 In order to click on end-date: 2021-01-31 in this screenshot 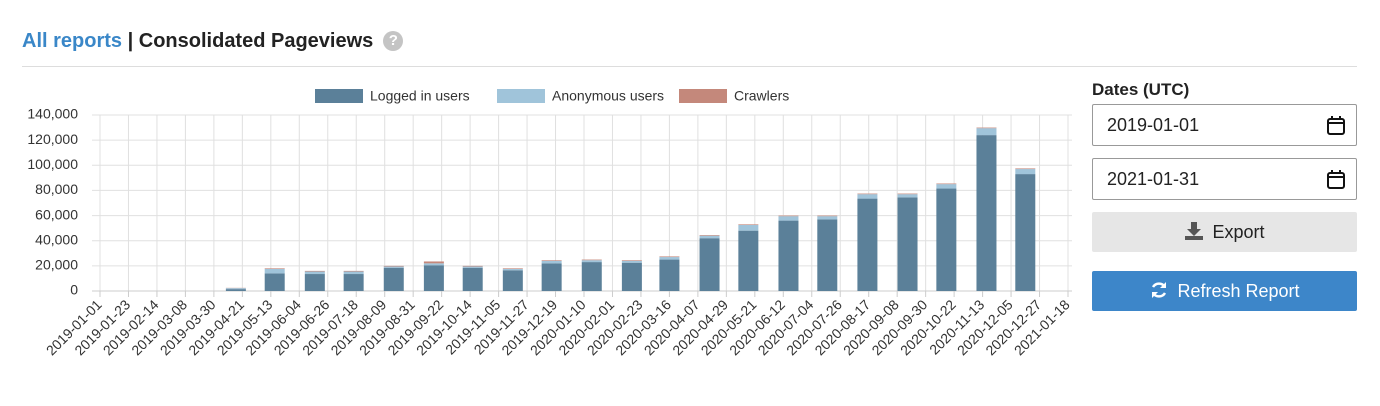, I will do `click(1153, 179)`.